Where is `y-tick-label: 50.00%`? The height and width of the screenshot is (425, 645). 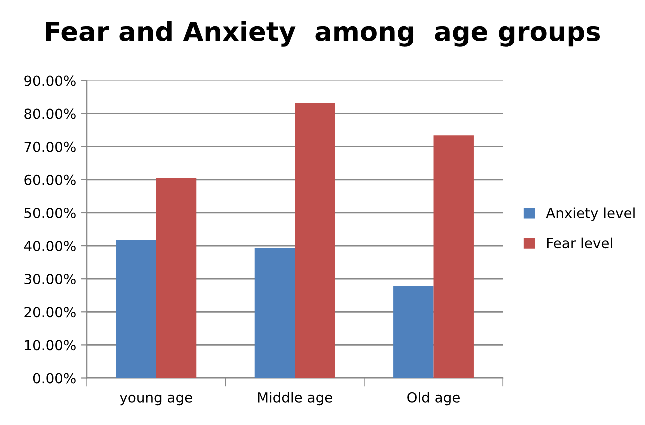
y-tick-label: 50.00% is located at coordinates (50, 213).